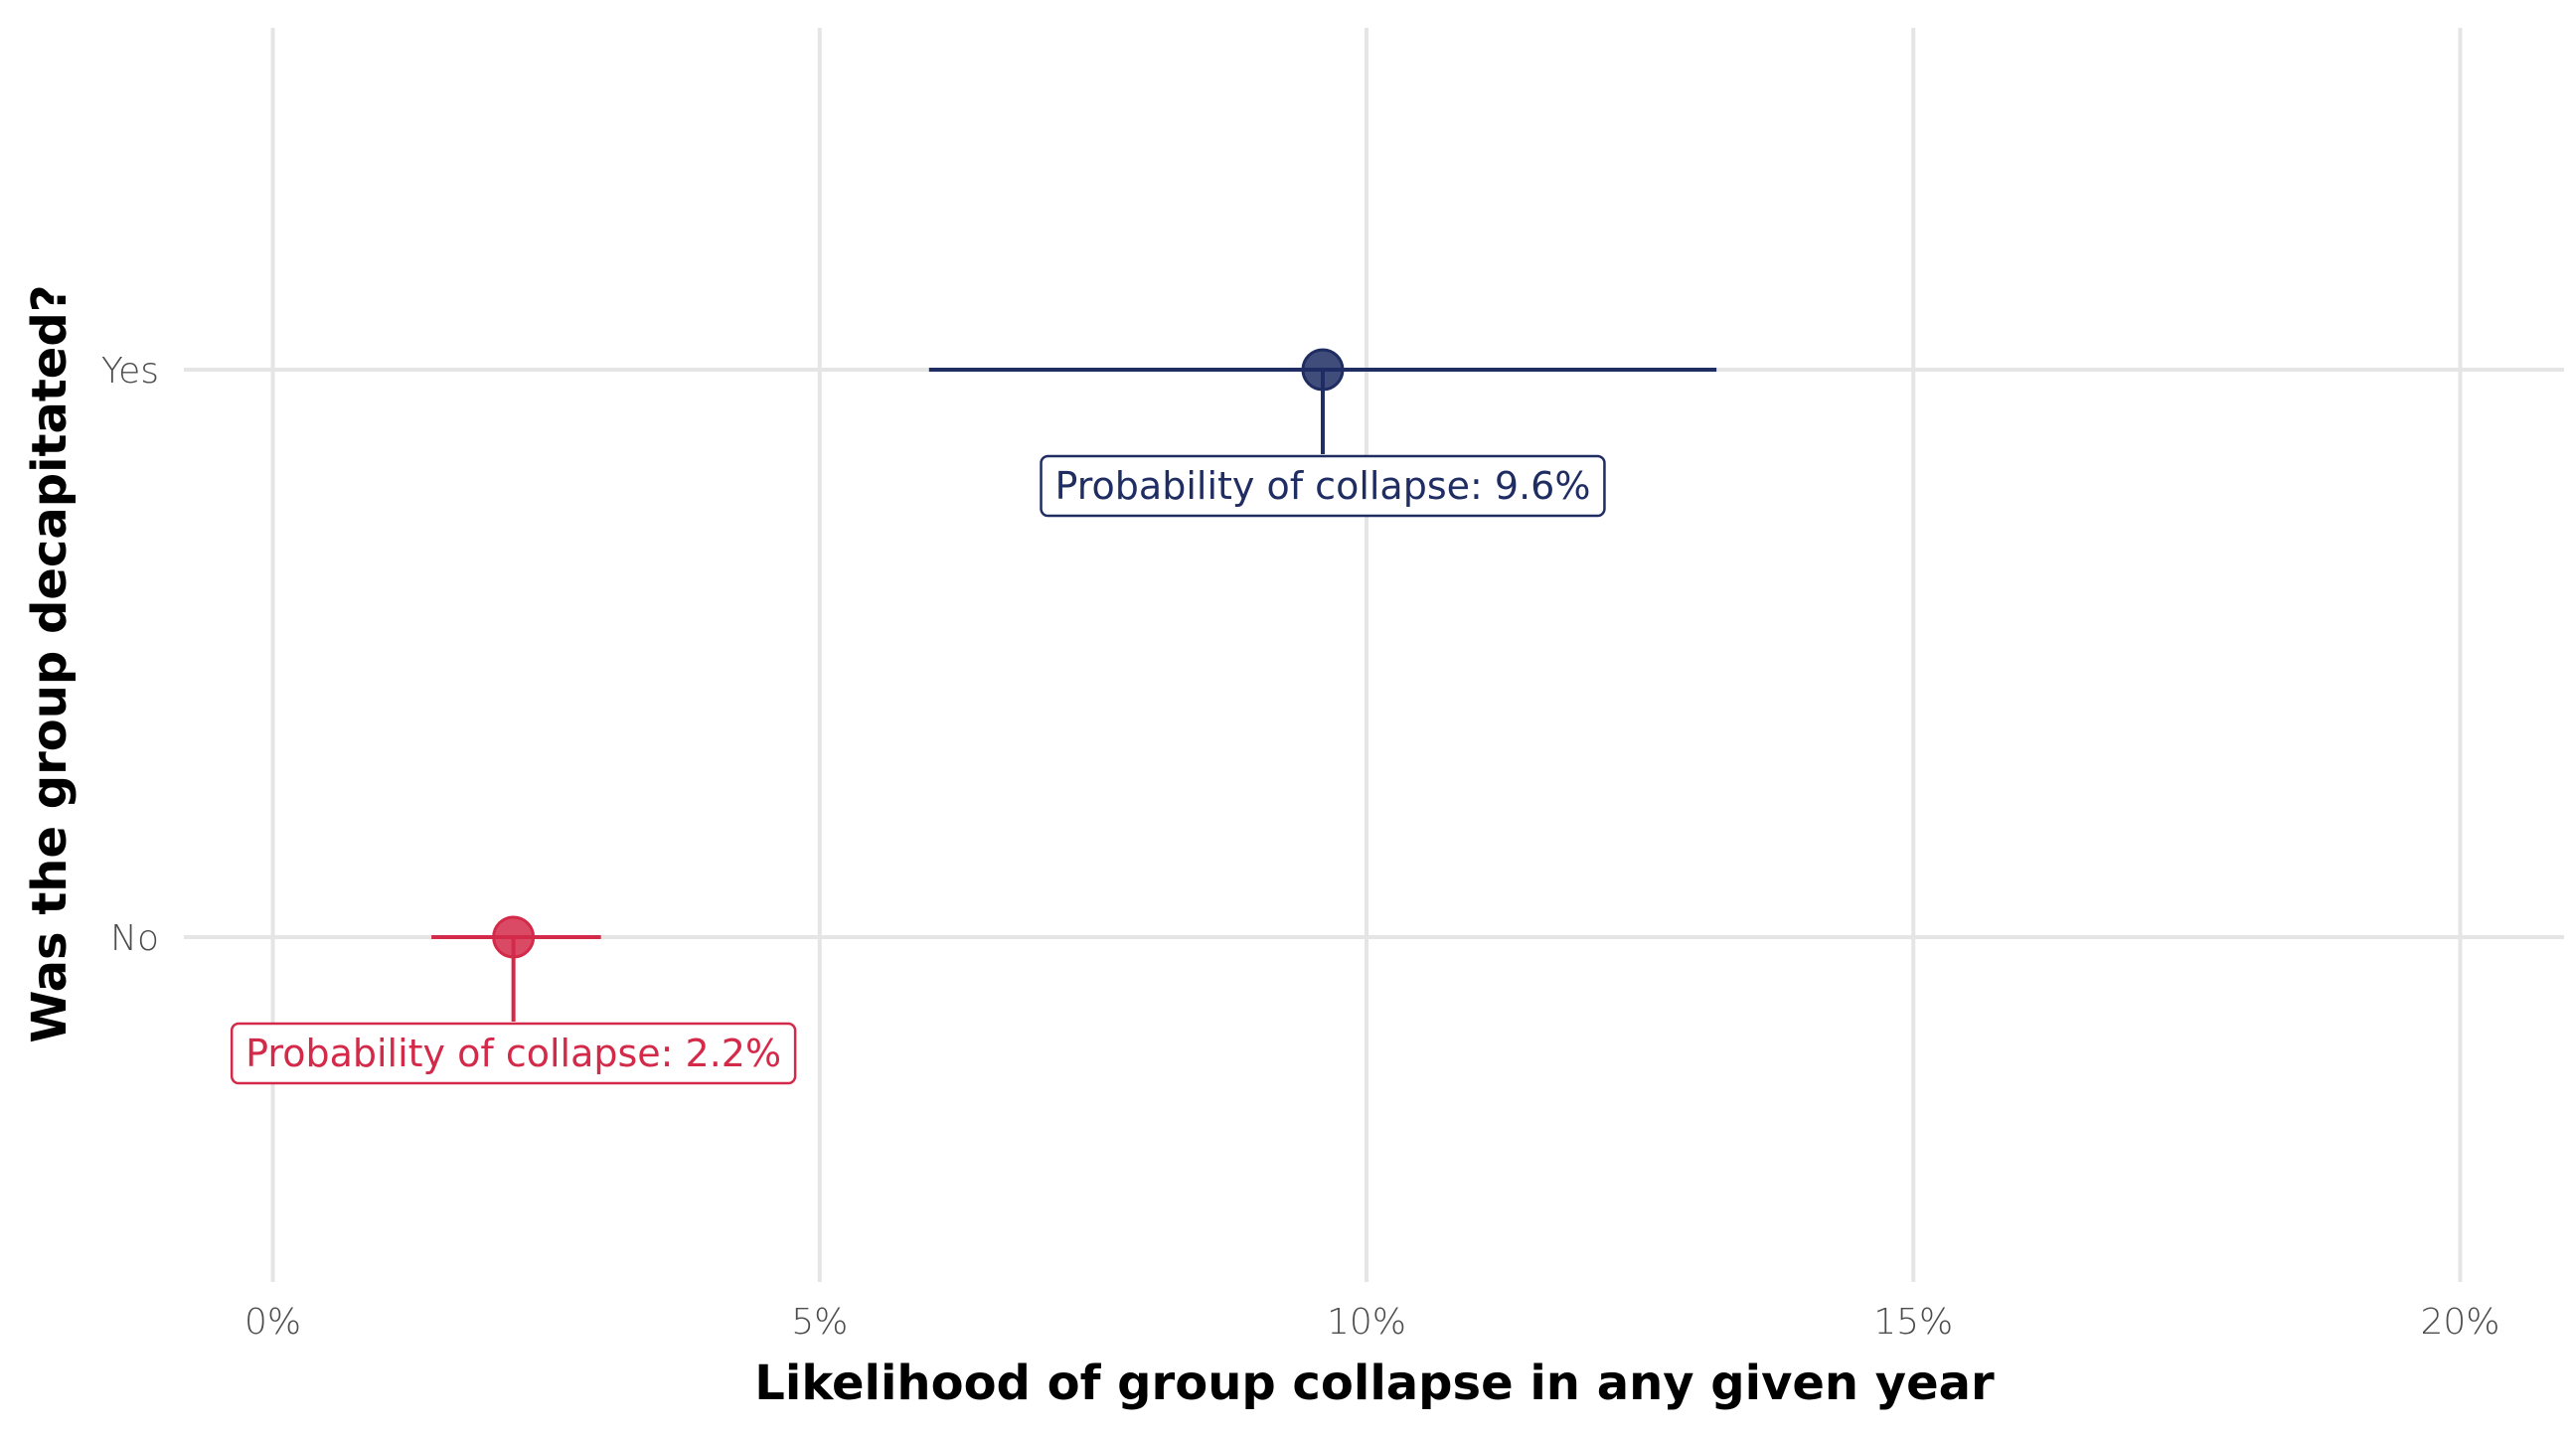  I want to click on annotation-text-yes: Probability of collapse: 9.6%, so click(1323, 486).